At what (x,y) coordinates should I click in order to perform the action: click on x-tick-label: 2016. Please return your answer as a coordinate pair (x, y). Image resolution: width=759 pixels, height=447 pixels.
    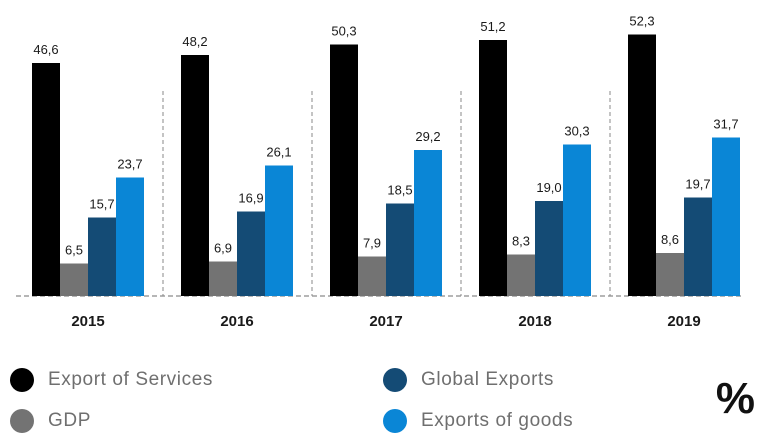
    Looking at the image, I should click on (236, 321).